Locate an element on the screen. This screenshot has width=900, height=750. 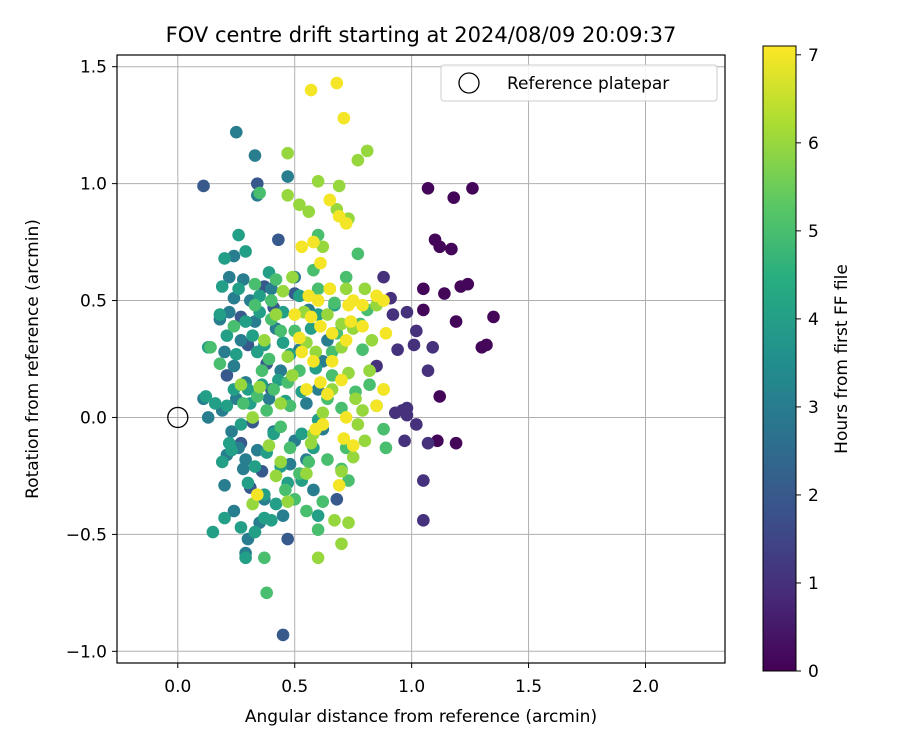
legend-box is located at coordinates (579, 83).